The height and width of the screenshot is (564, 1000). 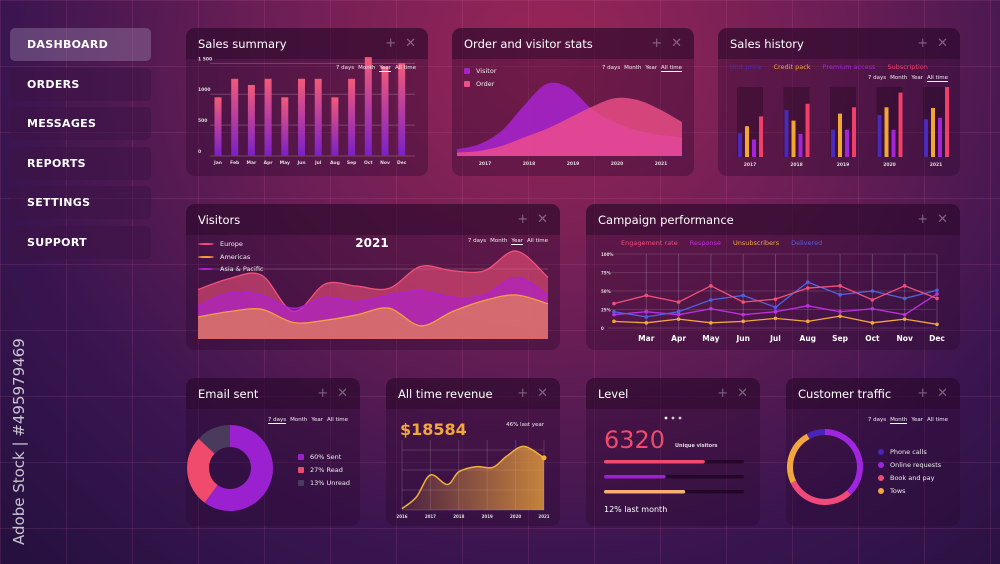 I want to click on bar-aug, so click(x=335, y=126).